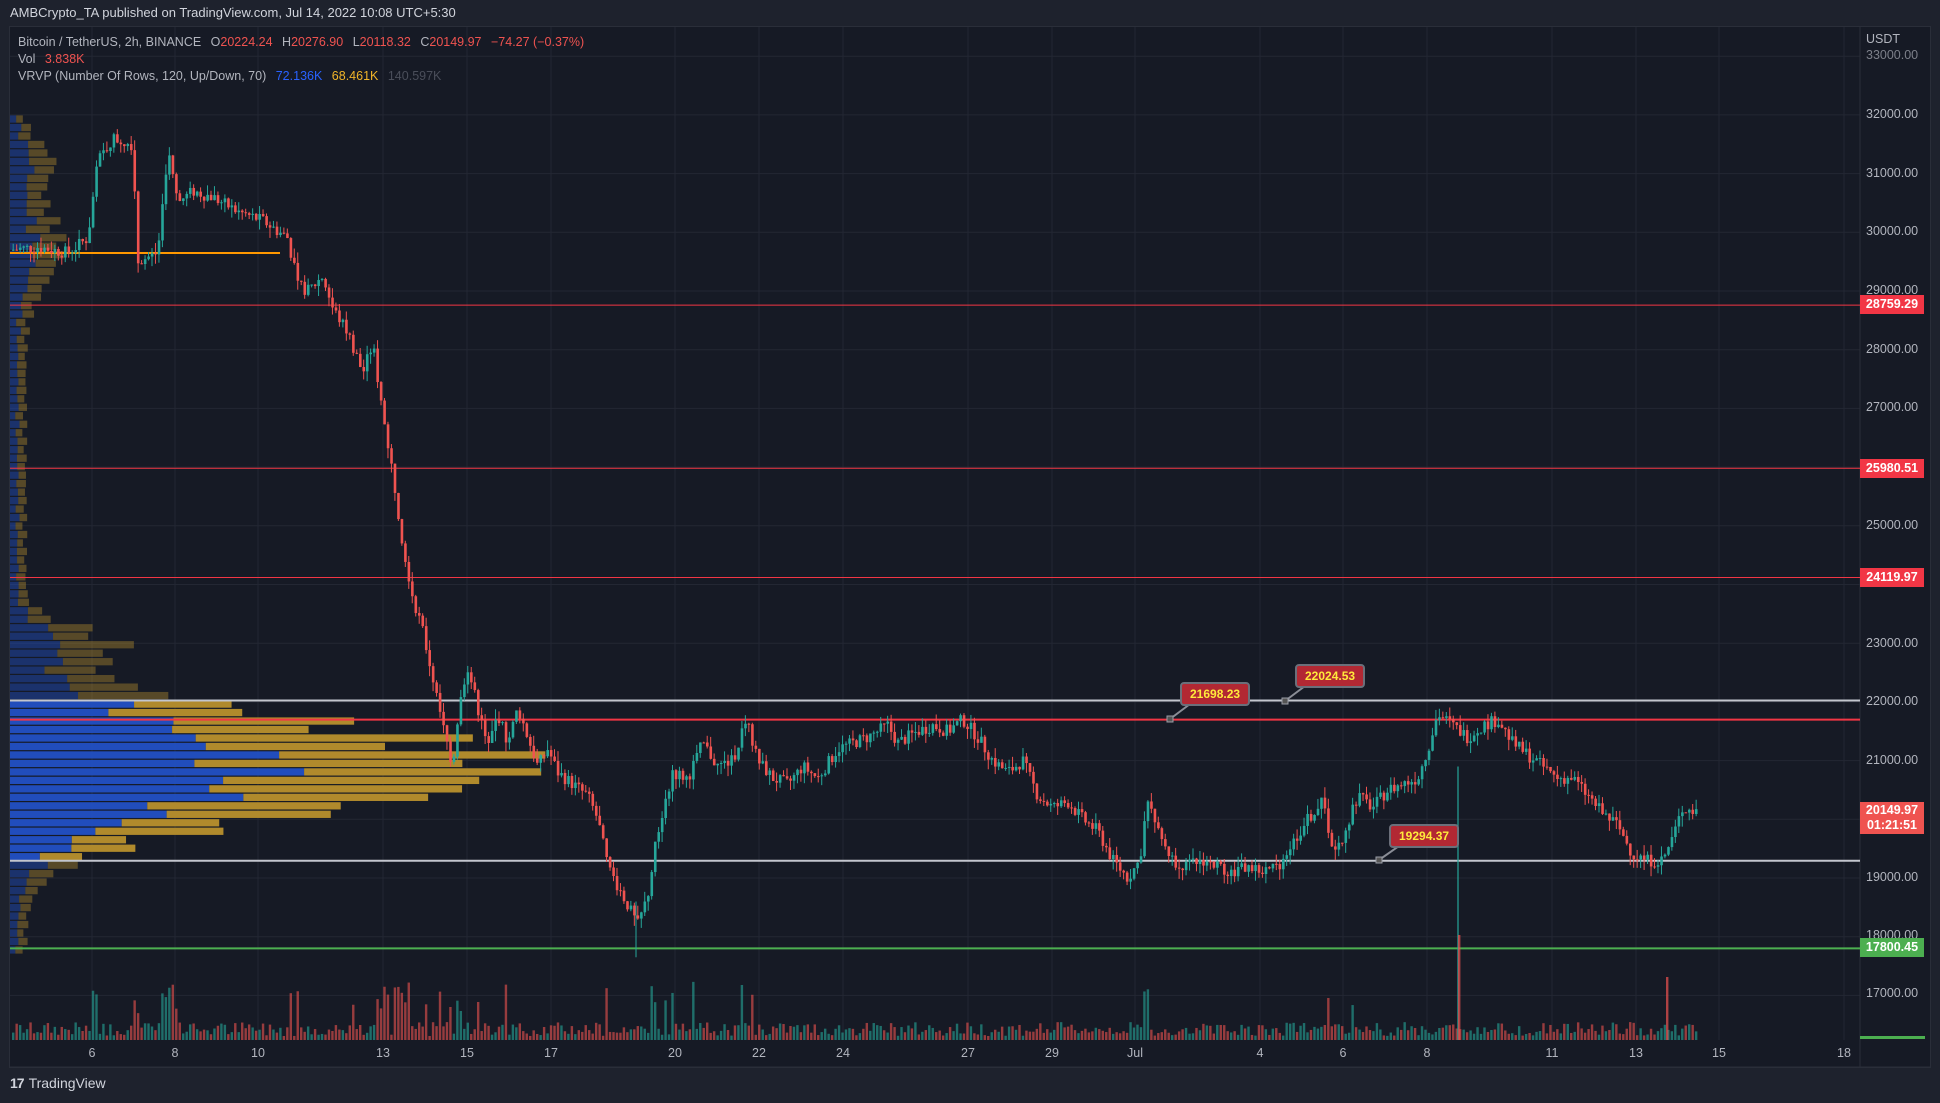 This screenshot has width=1940, height=1103. What do you see at coordinates (1892, 643) in the screenshot?
I see `price-tick: 23000.00` at bounding box center [1892, 643].